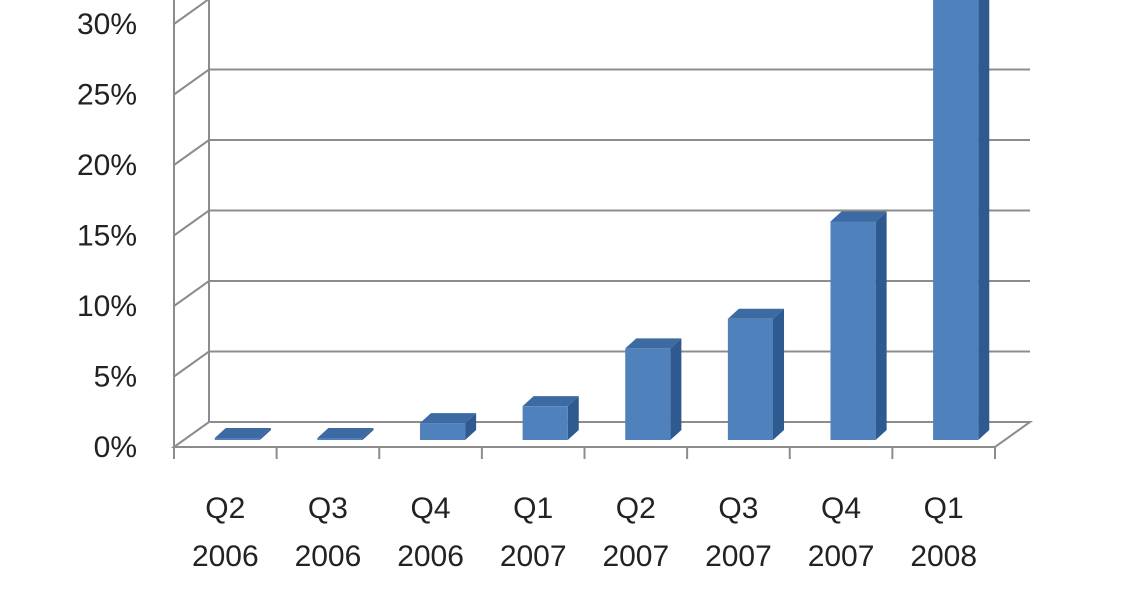 This screenshot has width=1128, height=591. I want to click on y-tick-label: 5%, so click(115, 377).